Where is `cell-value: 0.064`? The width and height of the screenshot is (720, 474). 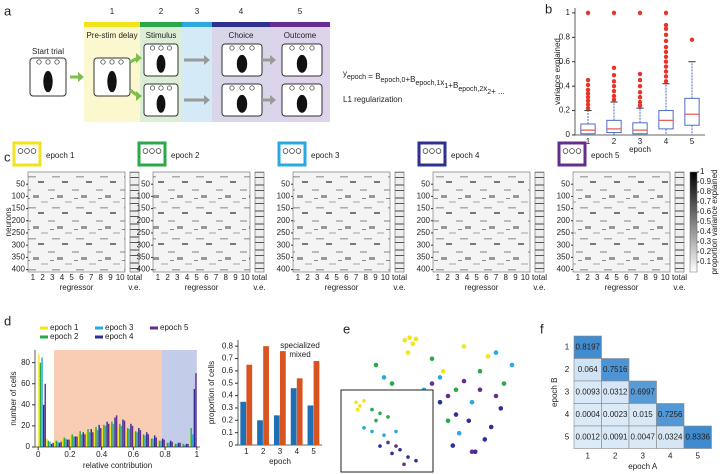
cell-value: 0.064 is located at coordinates (588, 369).